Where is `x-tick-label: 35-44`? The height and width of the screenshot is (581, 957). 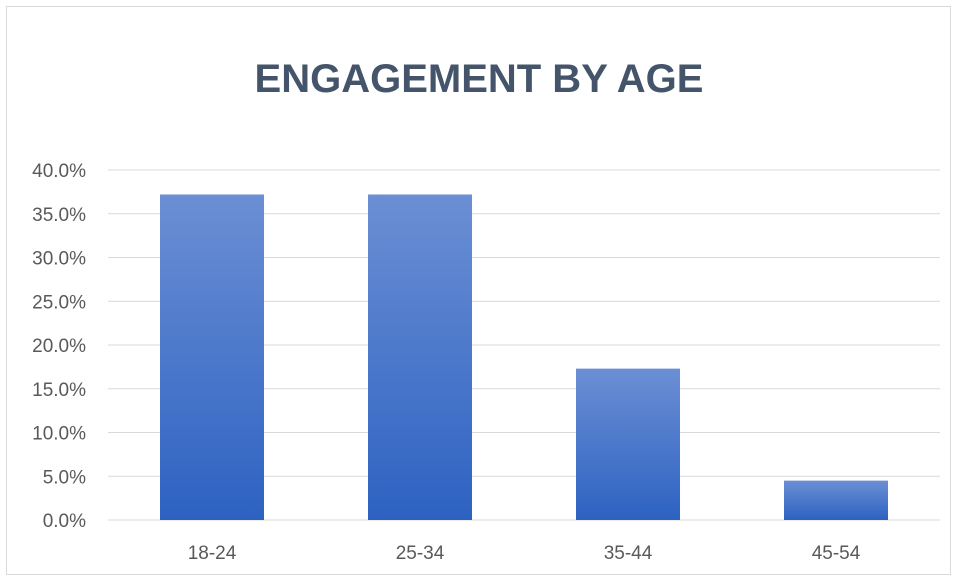 x-tick-label: 35-44 is located at coordinates (628, 553).